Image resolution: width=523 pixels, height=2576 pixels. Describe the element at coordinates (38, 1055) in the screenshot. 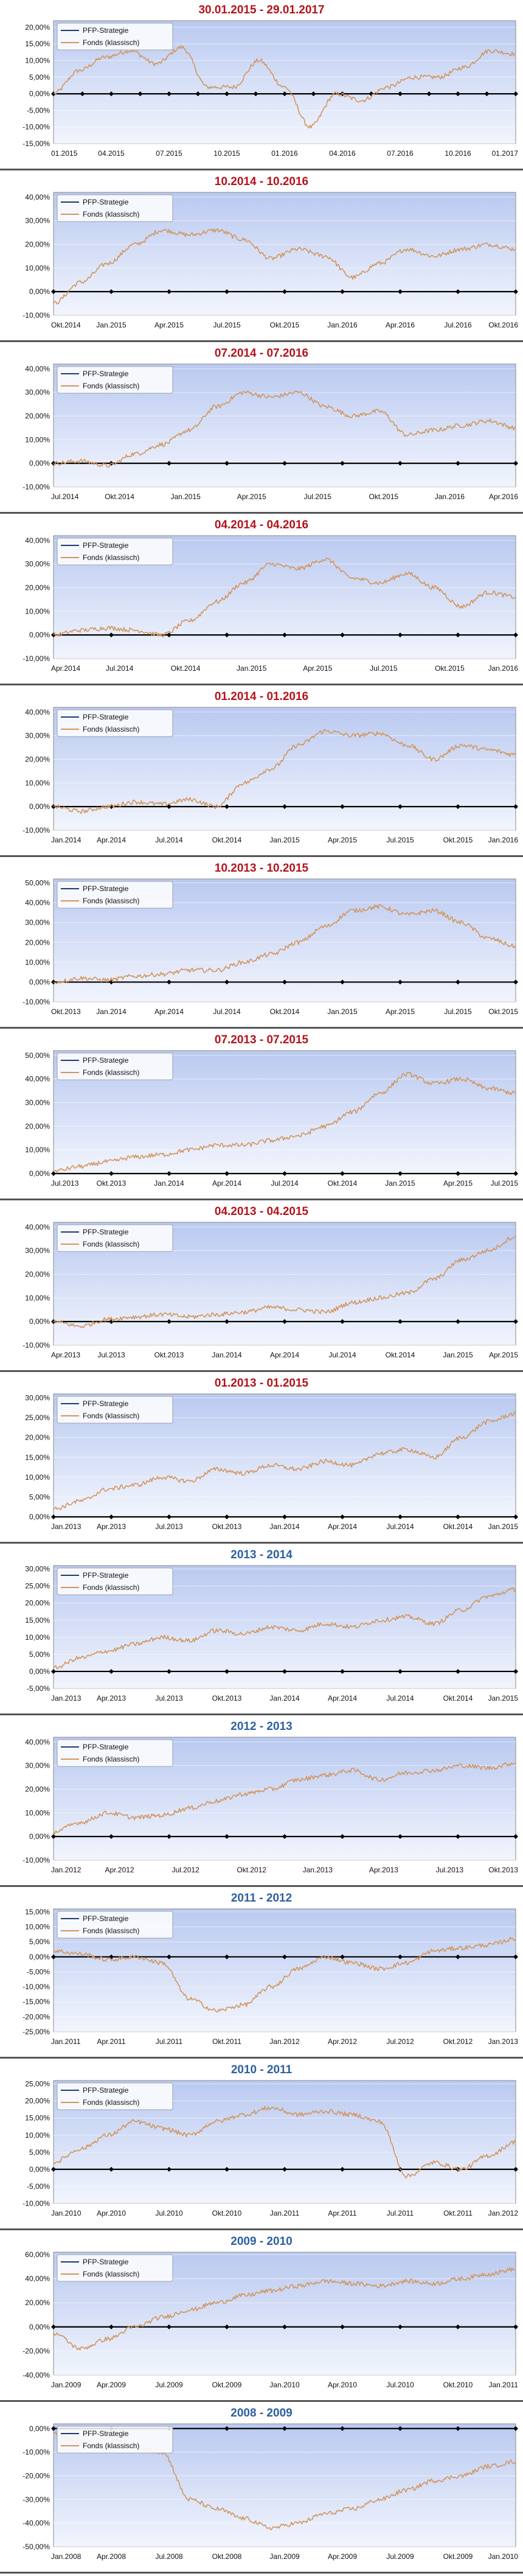

I see `y-tick-label: 50,00%` at that location.